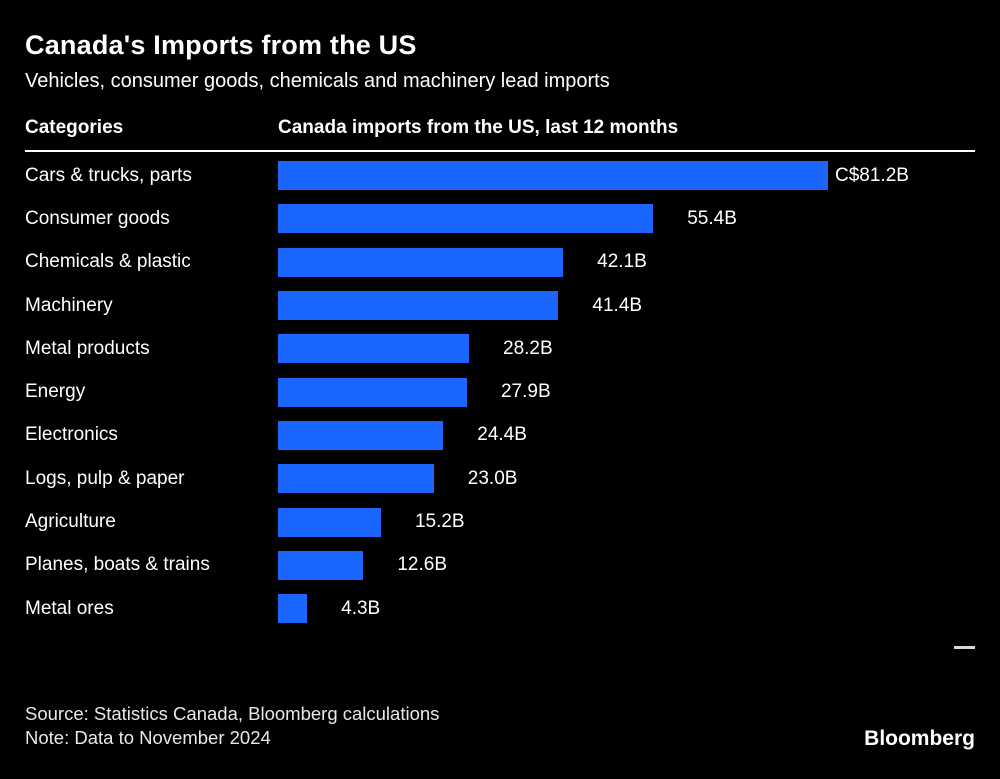 This screenshot has height=779, width=1000. I want to click on categories-column-header: Categories, so click(74, 127).